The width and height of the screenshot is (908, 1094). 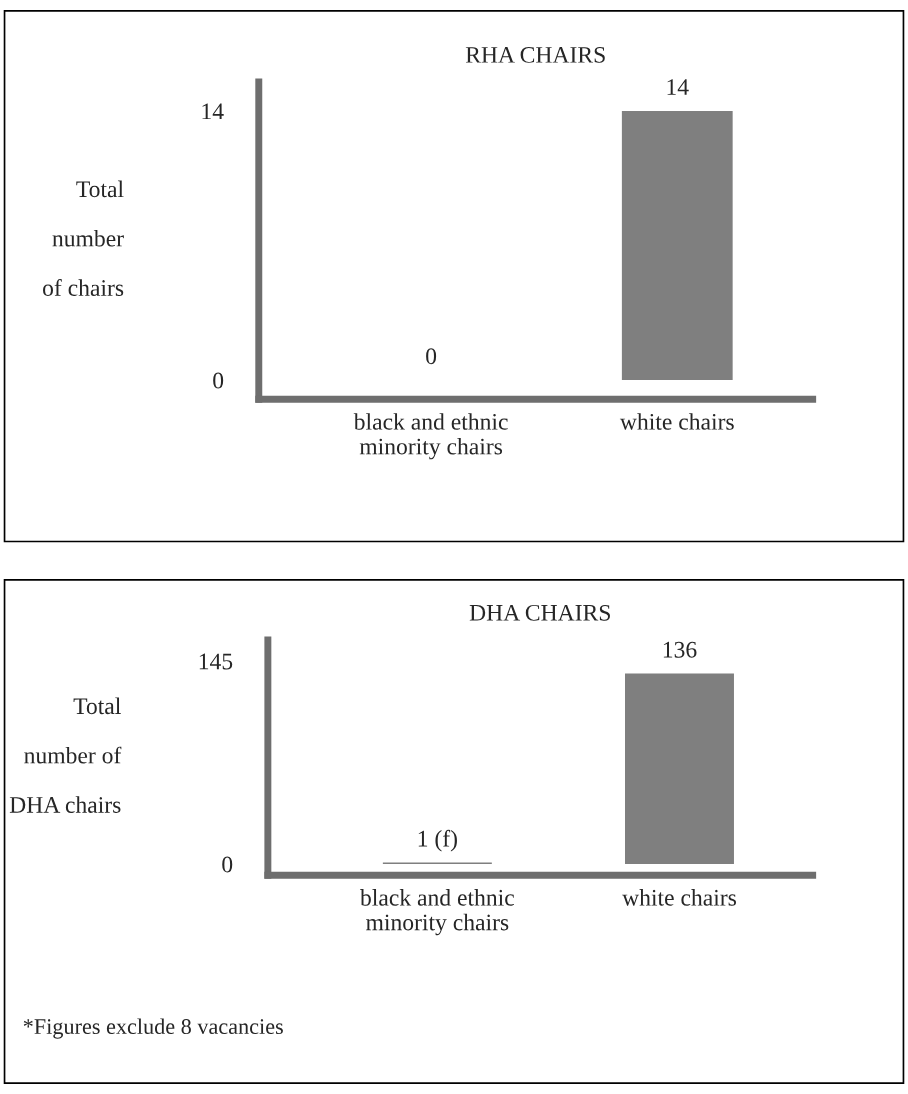 I want to click on text: *Figures exclude 8 vacancies, so click(x=153, y=1028).